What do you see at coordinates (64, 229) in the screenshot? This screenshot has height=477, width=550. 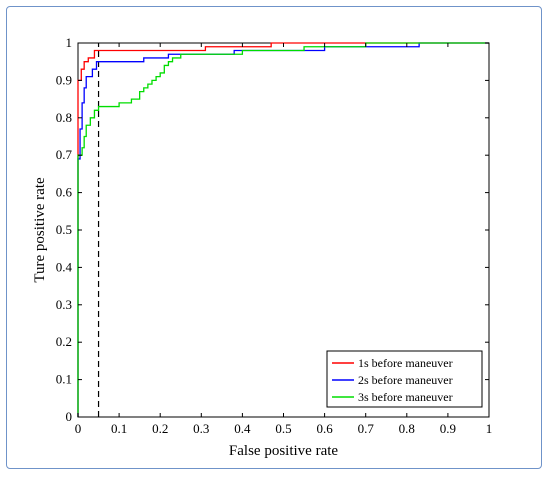 I see `y-tick-label: 0.5` at bounding box center [64, 229].